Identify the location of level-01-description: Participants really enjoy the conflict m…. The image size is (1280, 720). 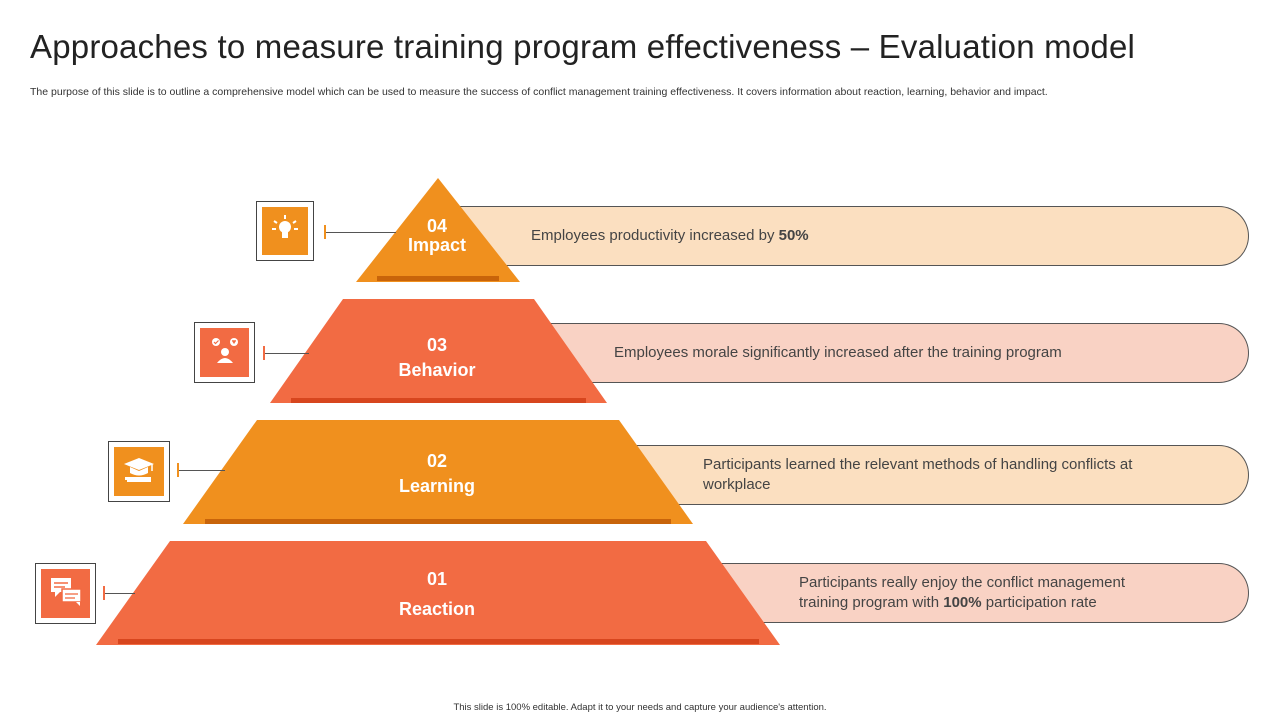
(962, 592).